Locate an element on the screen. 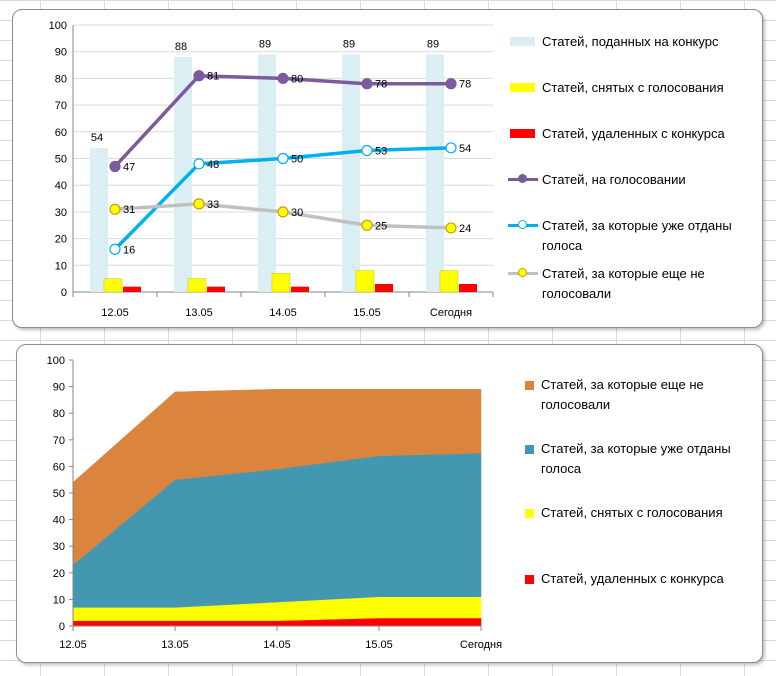 Image resolution: width=776 pixels, height=676 pixels. line-data-label: 81 is located at coordinates (213, 77).